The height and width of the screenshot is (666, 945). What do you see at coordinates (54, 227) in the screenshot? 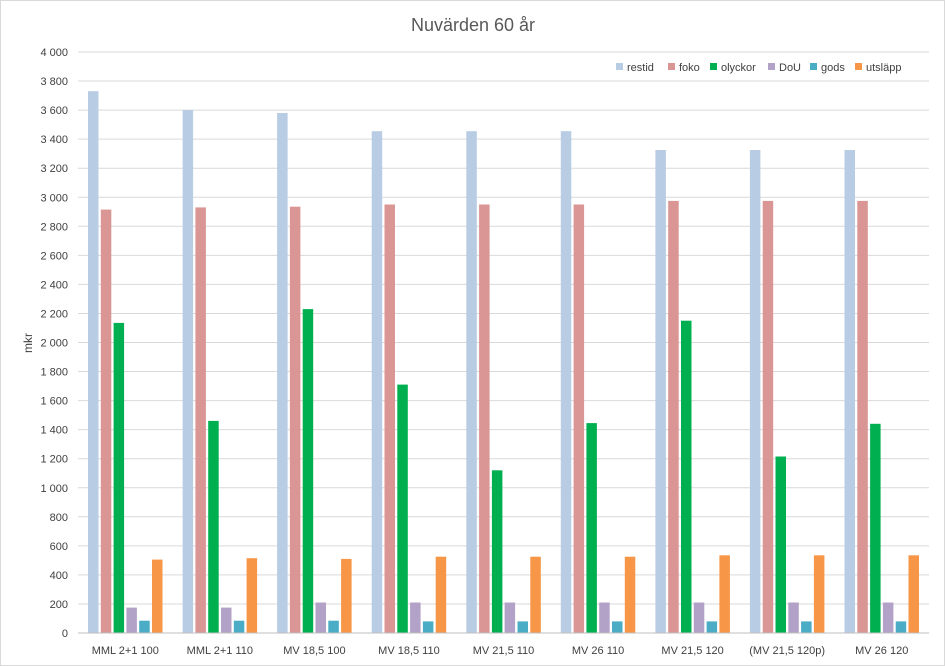
I see `y-tick-label: 2 800` at bounding box center [54, 227].